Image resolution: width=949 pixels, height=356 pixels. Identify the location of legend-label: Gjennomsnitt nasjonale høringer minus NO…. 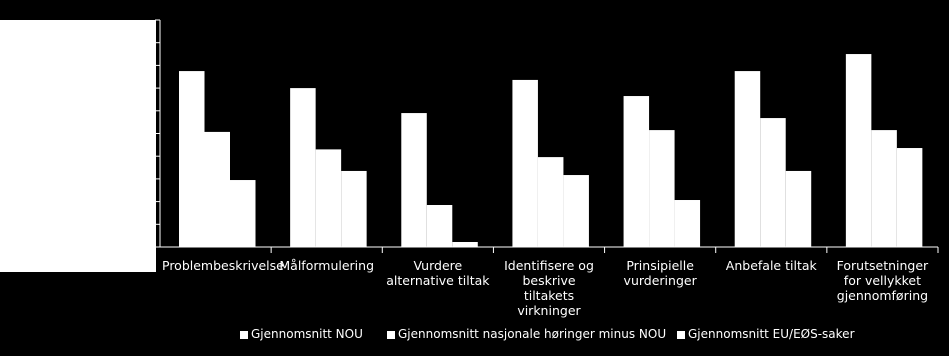
(532, 334).